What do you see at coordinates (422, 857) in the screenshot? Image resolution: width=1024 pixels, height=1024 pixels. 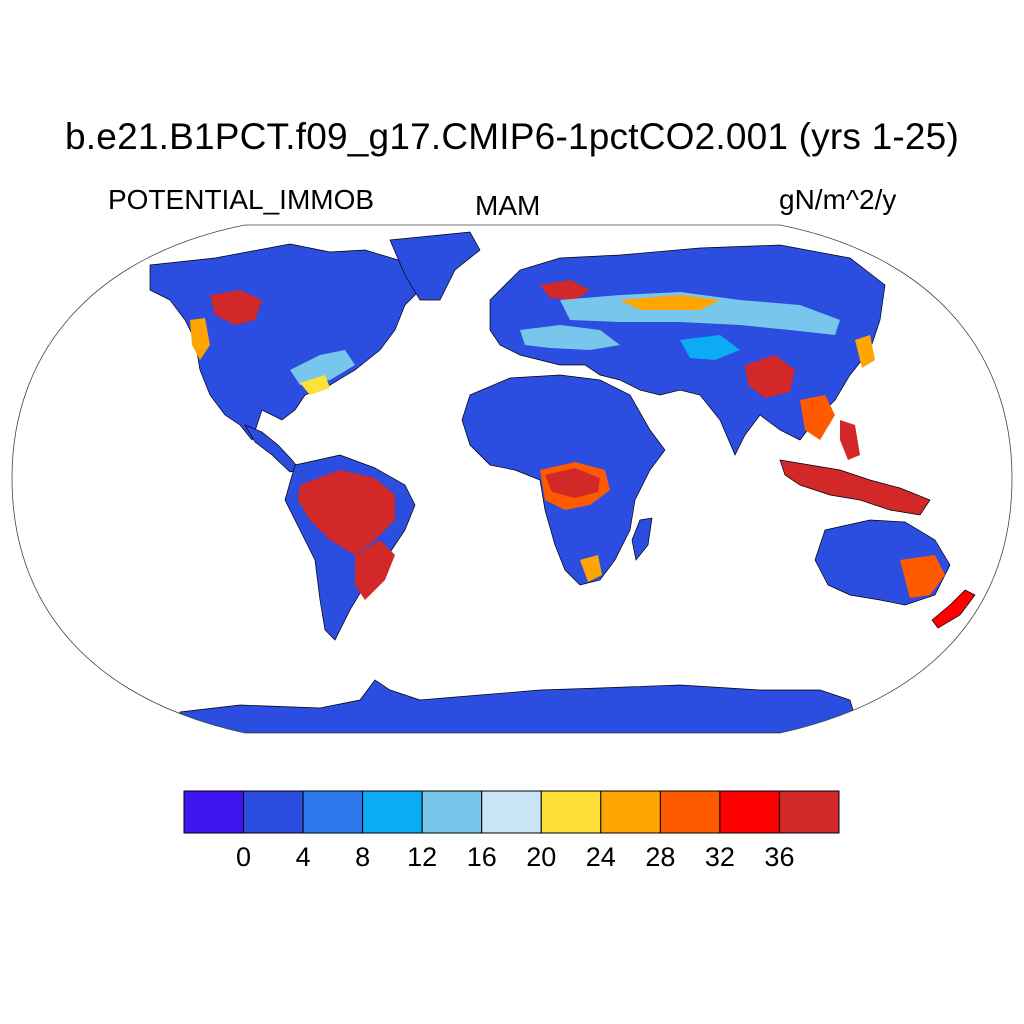 I see `colorbar-tick-label: 12` at bounding box center [422, 857].